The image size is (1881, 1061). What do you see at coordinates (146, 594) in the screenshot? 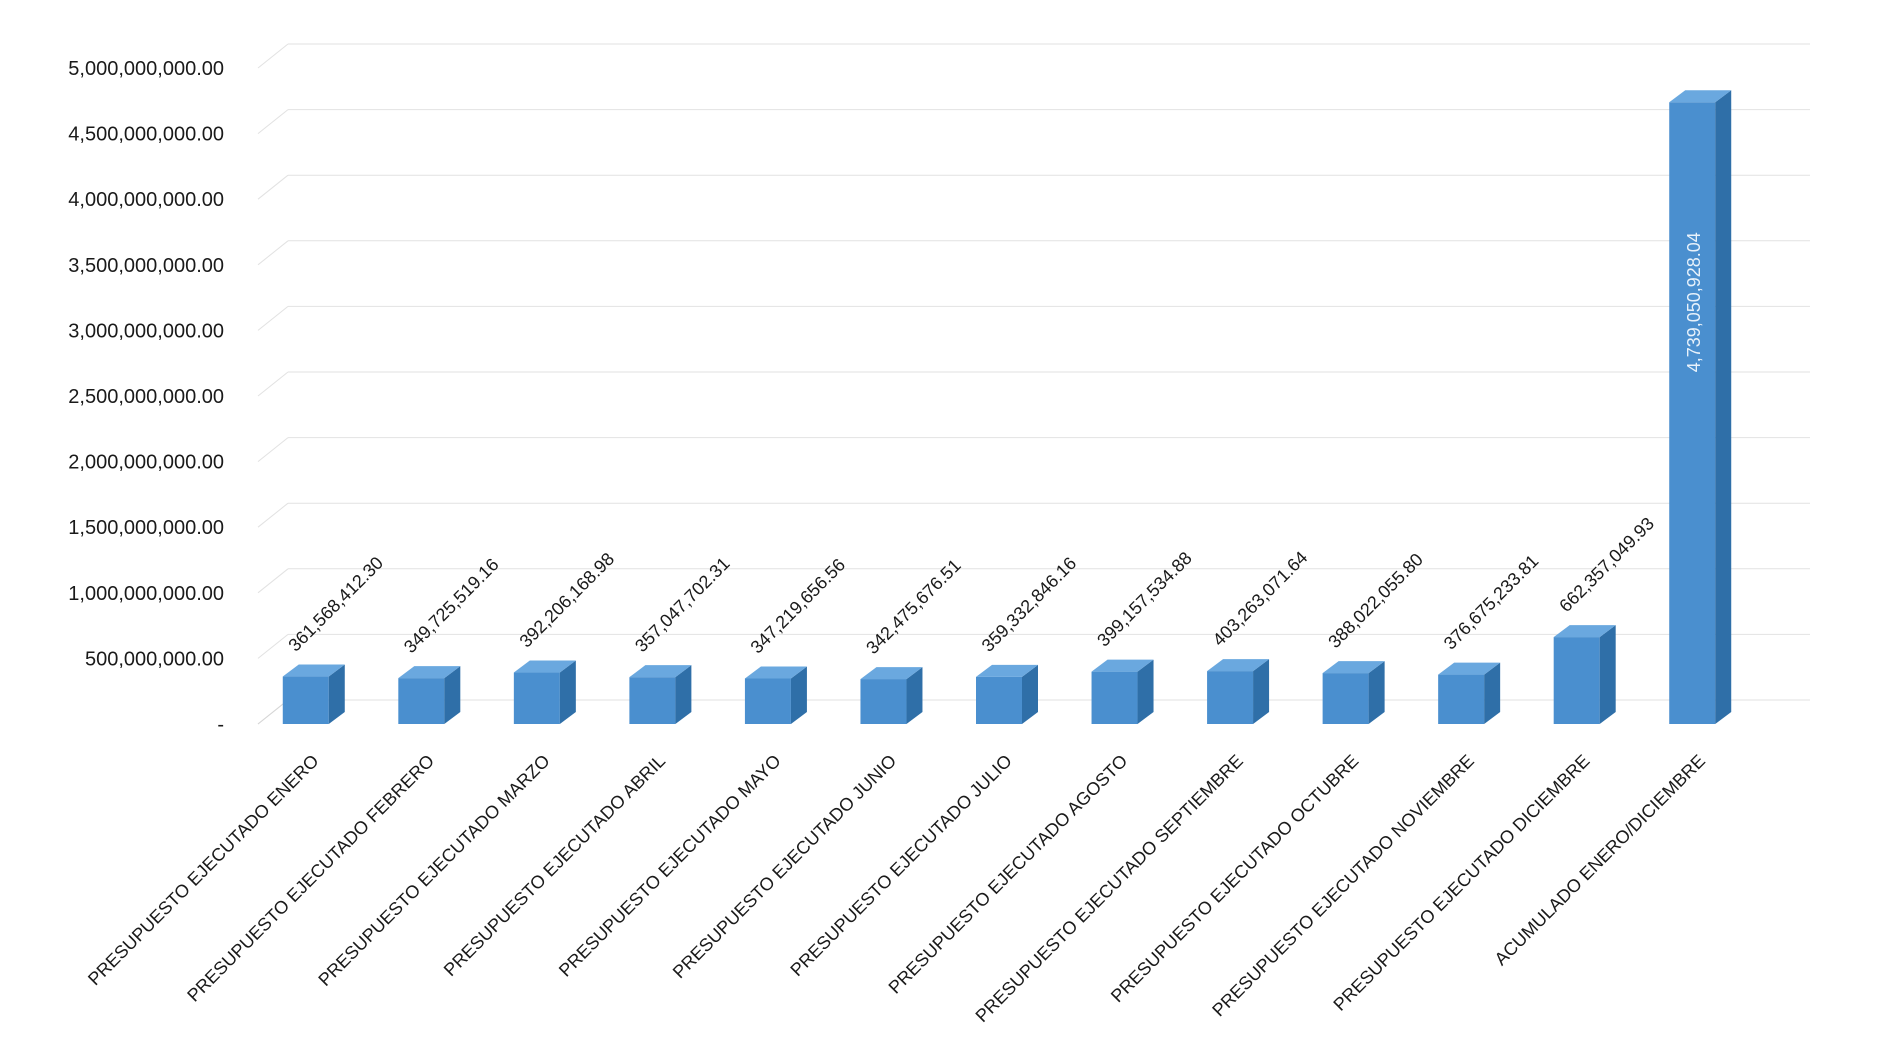
I see `y-tick-label: 1,000,000,000.00` at bounding box center [146, 594].